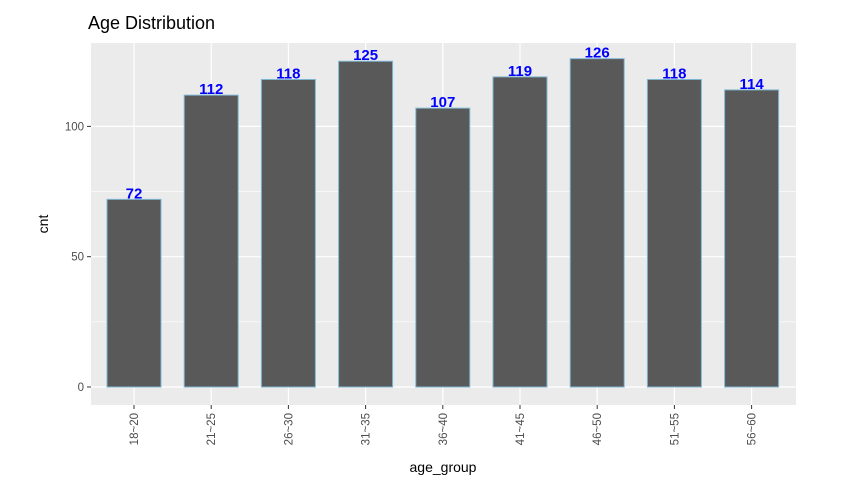 The image size is (842, 495). I want to click on bar-36~40, so click(443, 247).